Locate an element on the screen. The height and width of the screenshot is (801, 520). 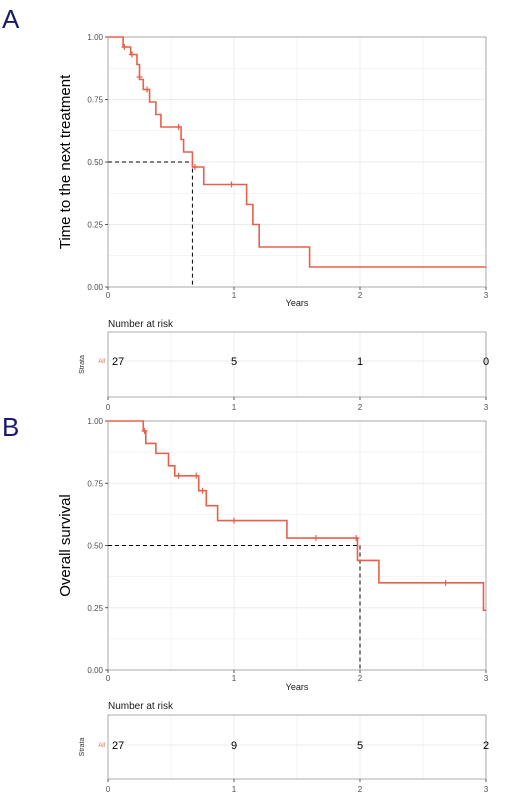
y-axis-title: Time to the next treatment is located at coordinates (65, 161).